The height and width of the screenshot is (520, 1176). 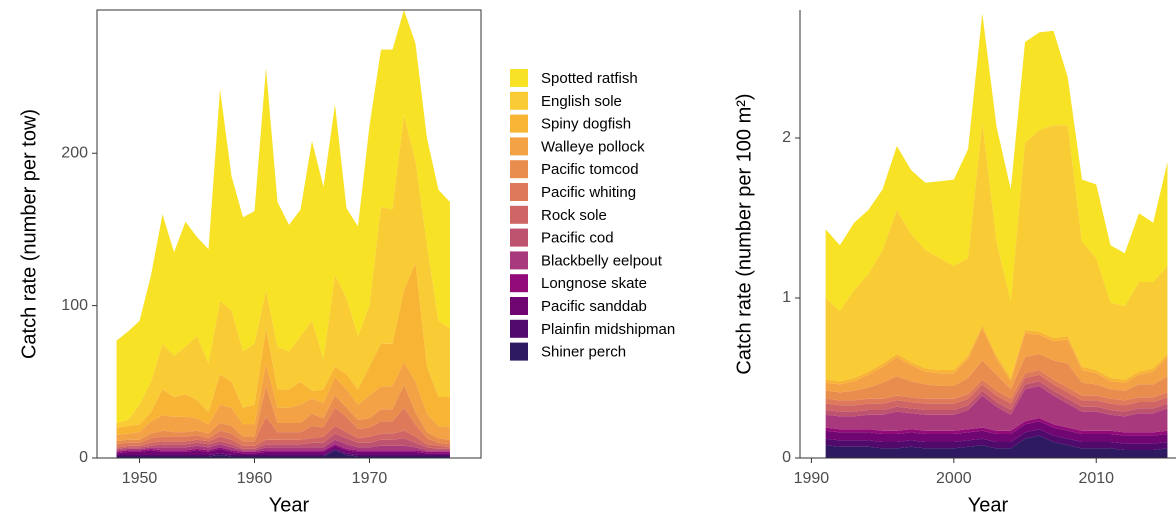 What do you see at coordinates (574, 215) in the screenshot?
I see `legend-label: Rock sole` at bounding box center [574, 215].